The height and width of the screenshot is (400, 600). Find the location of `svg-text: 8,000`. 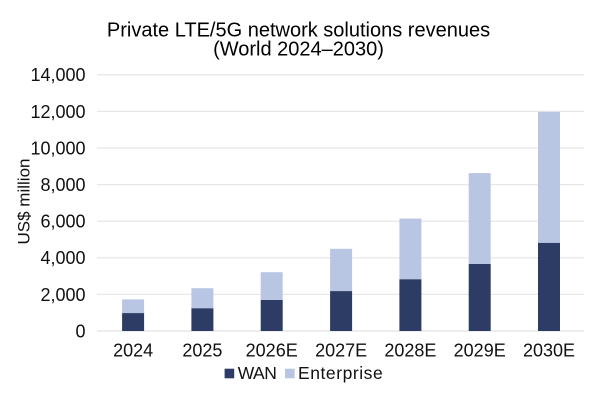

svg-text: 8,000 is located at coordinates (62, 185).